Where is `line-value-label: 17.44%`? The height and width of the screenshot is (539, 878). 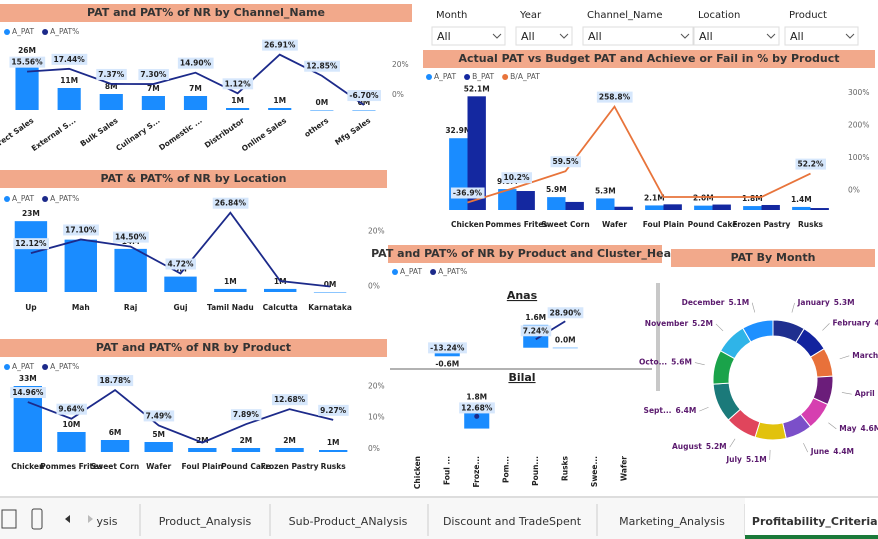 line-value-label: 17.44% is located at coordinates (70, 59).